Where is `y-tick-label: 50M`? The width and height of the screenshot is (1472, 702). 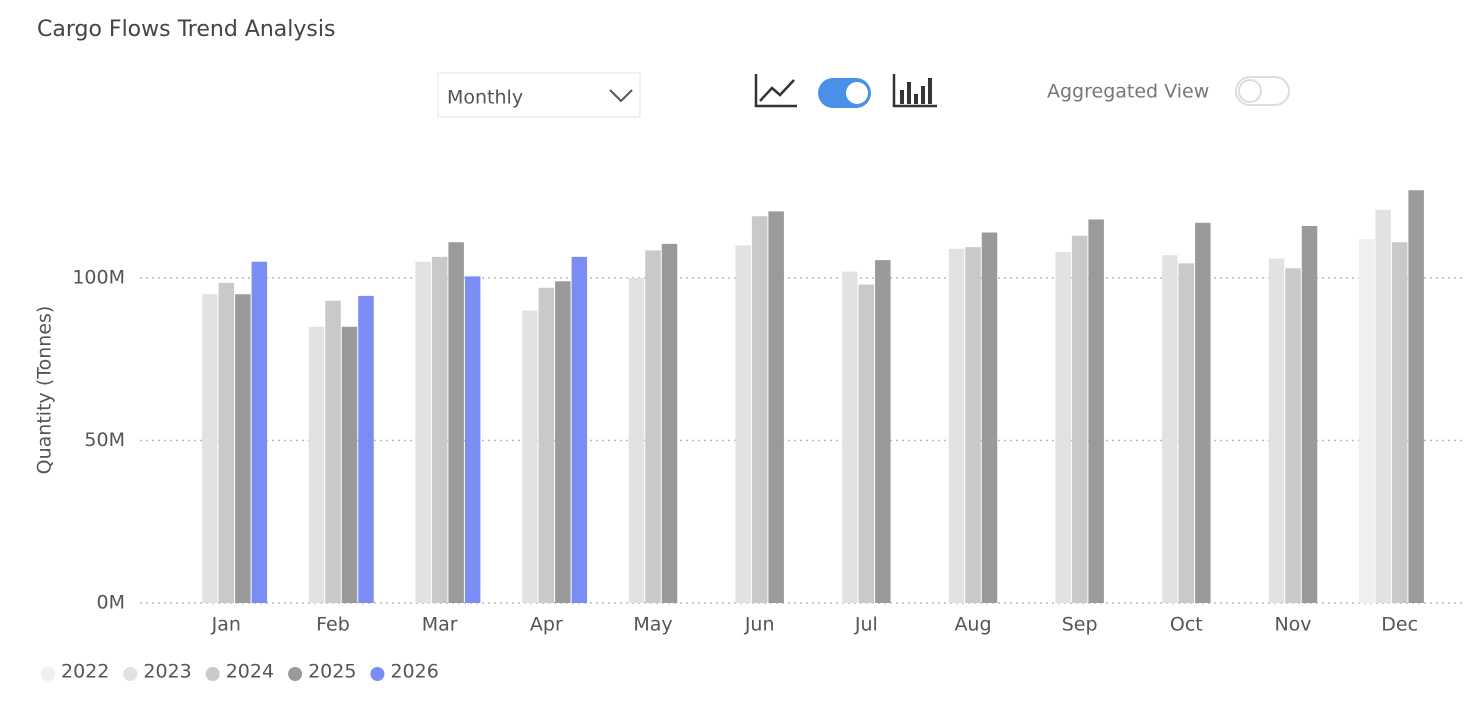 y-tick-label: 50M is located at coordinates (104, 440).